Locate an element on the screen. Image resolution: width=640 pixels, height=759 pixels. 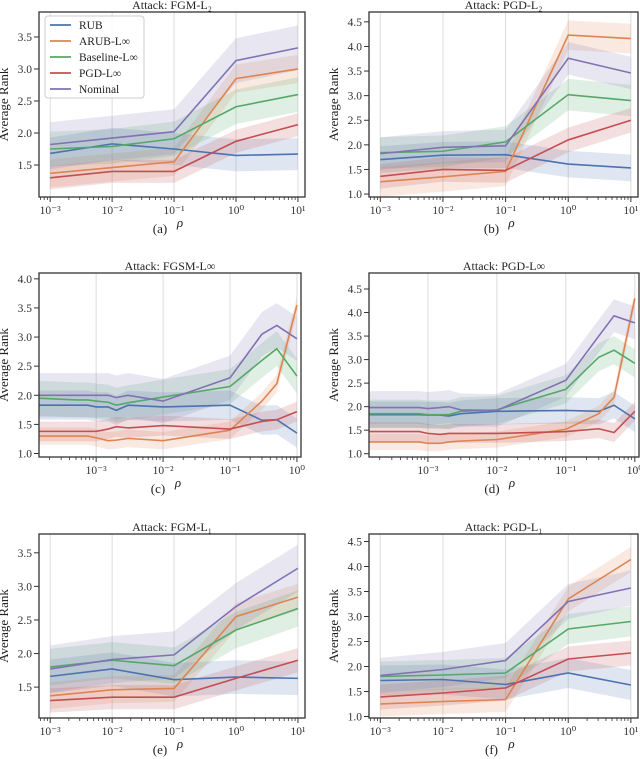
subplot-title: Attack: FGM-L₂ is located at coordinates (172, 6).